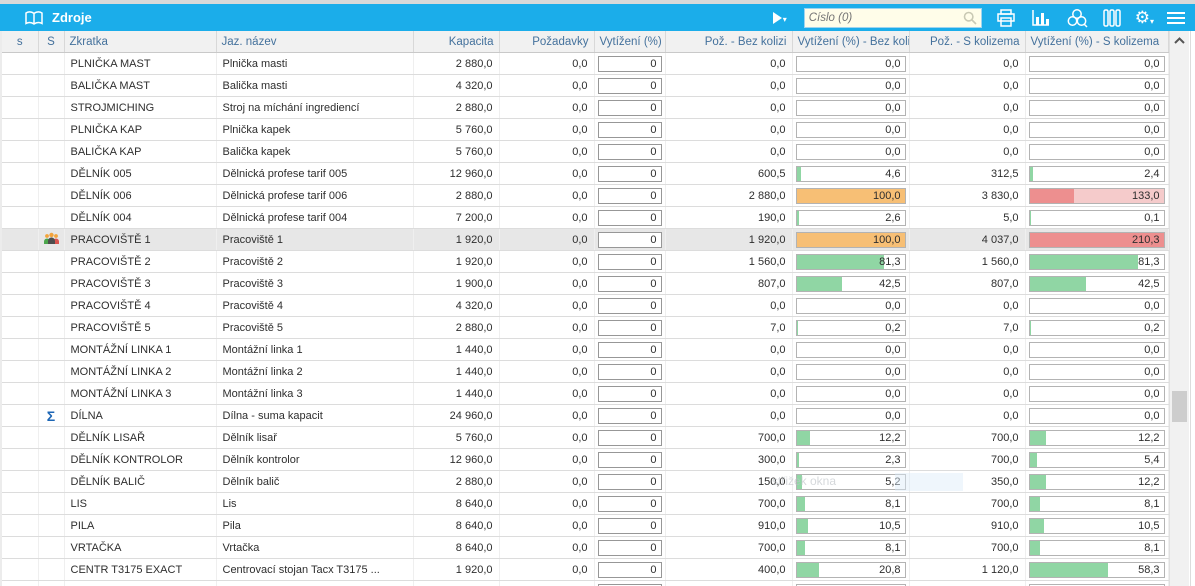  Describe the element at coordinates (456, 583) in the screenshot. I see `cell-kapacita` at that location.